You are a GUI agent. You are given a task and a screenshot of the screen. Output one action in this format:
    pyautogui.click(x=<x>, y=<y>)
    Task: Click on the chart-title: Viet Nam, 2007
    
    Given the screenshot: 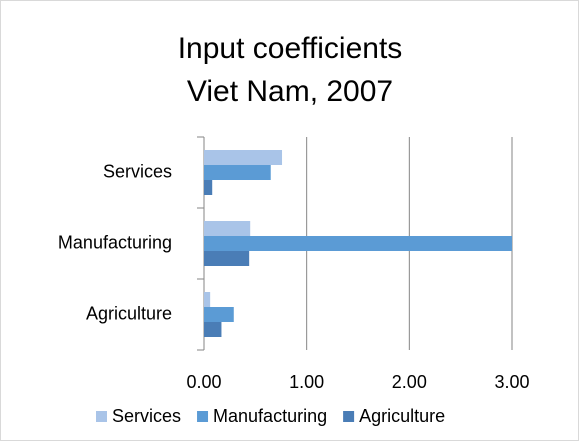 What is the action you would take?
    pyautogui.click(x=290, y=91)
    